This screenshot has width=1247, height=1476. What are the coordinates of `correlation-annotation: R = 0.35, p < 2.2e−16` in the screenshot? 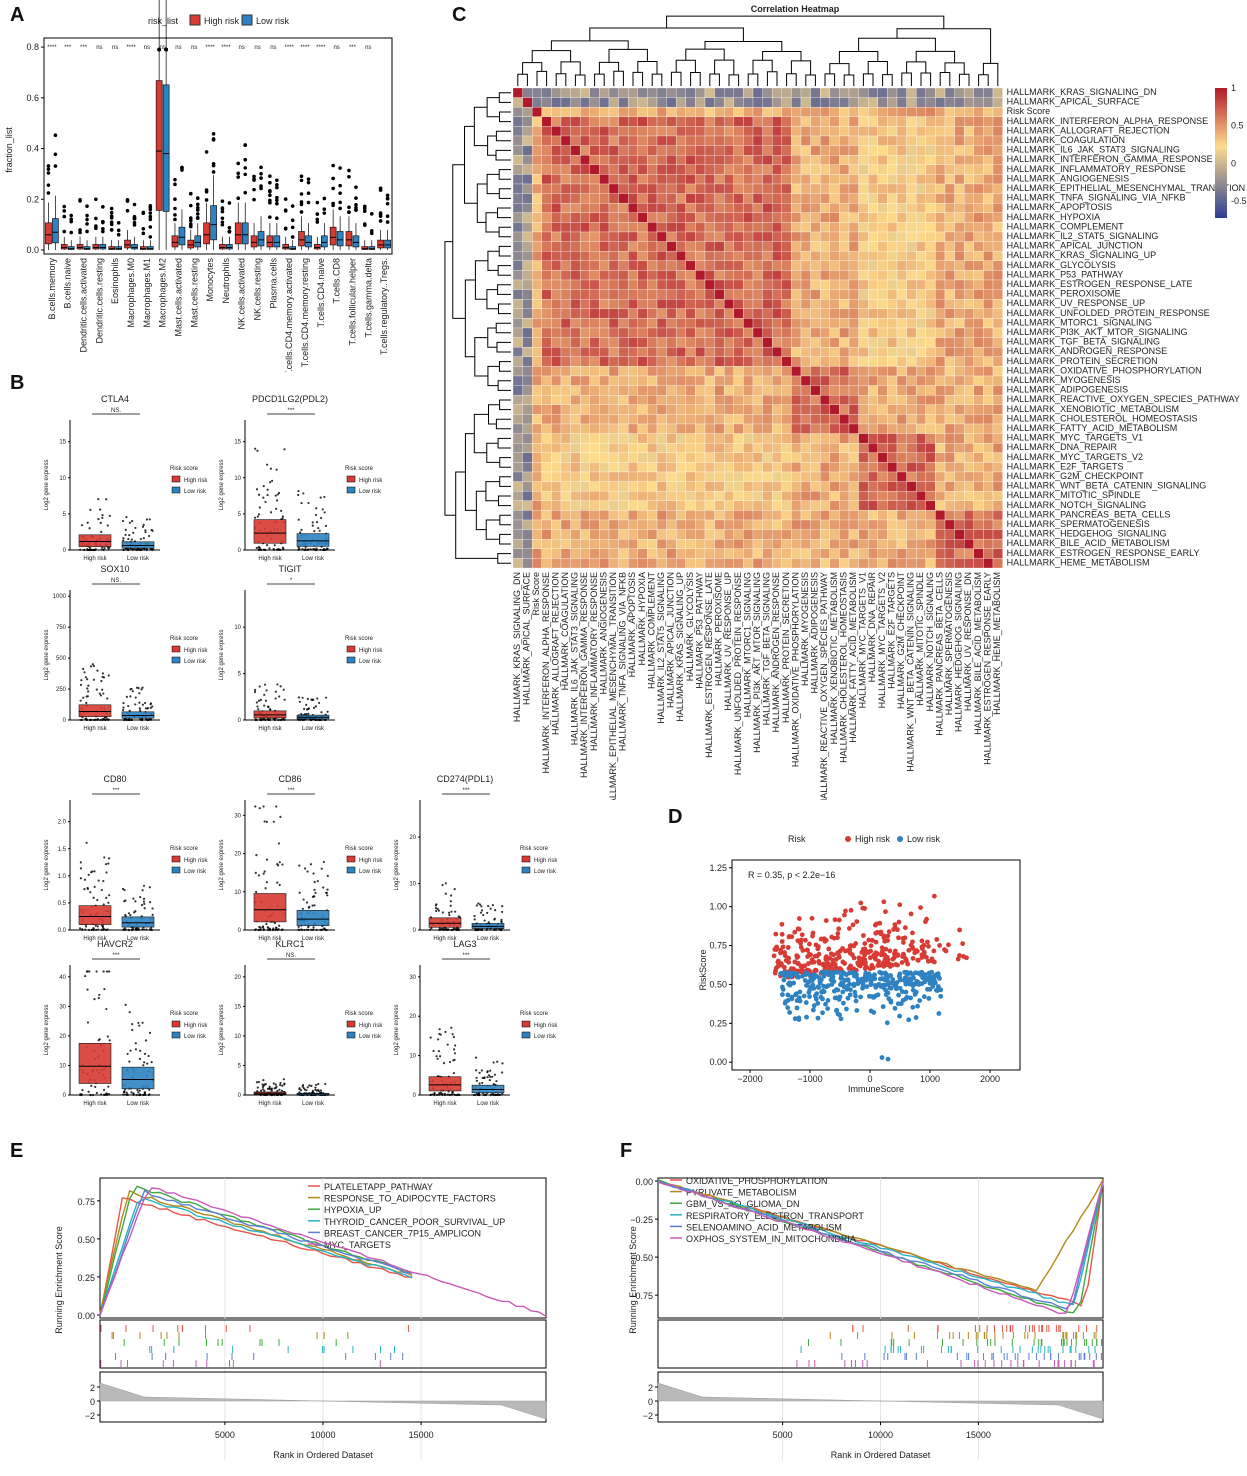 It's located at (791, 875).